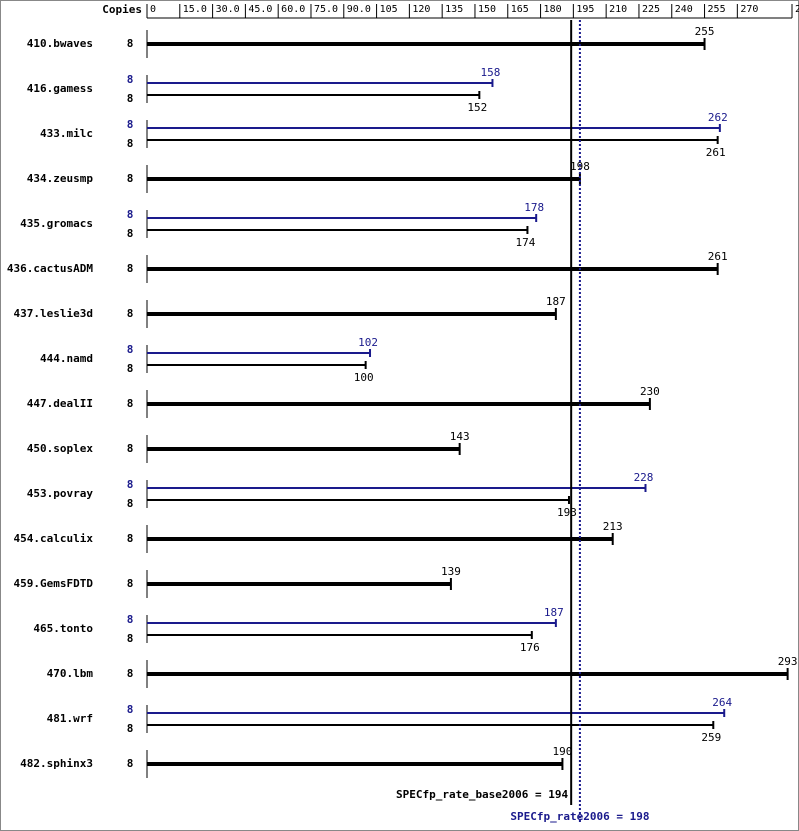 The image size is (799, 831). I want to click on benchmark-label: 434.zeusmp, so click(60, 178).